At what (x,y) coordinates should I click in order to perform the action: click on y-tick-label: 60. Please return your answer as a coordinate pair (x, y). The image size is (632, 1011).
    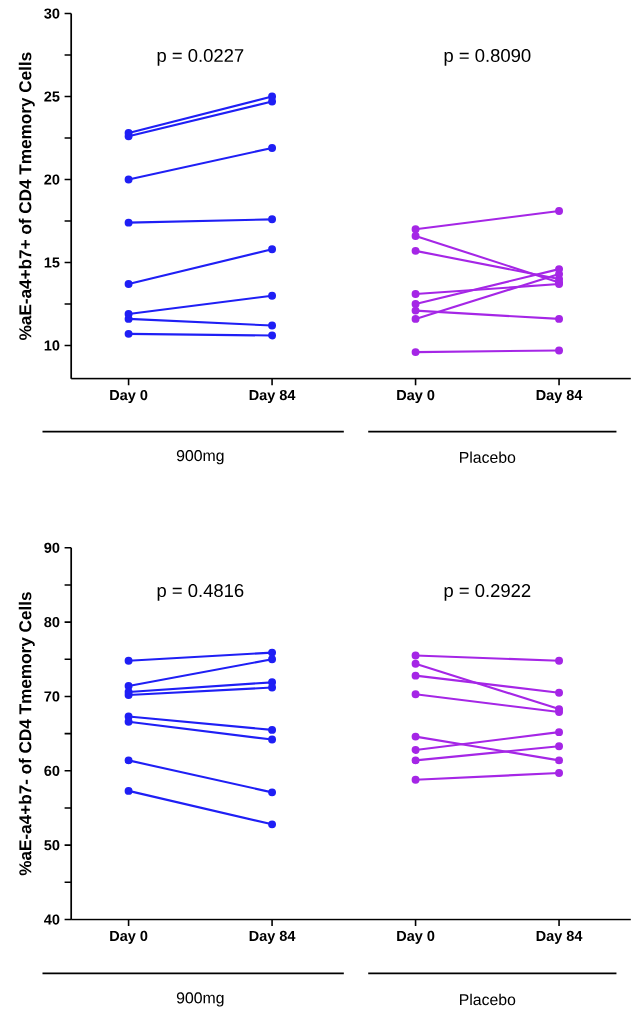
    Looking at the image, I should click on (52, 770).